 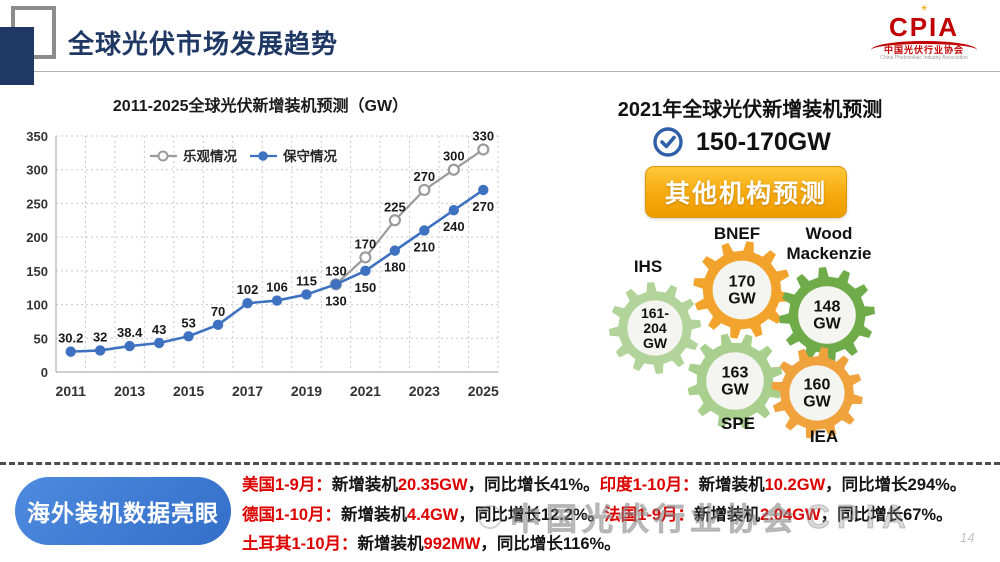 I want to click on gear-value: 148, so click(x=827, y=307).